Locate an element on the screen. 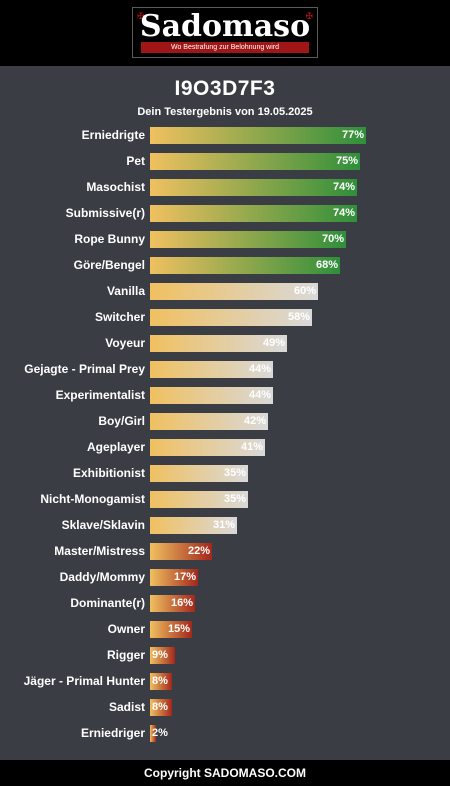 This screenshot has width=450, height=786. chart-row: Gejagte - Primal Prey 44% is located at coordinates (225, 369).